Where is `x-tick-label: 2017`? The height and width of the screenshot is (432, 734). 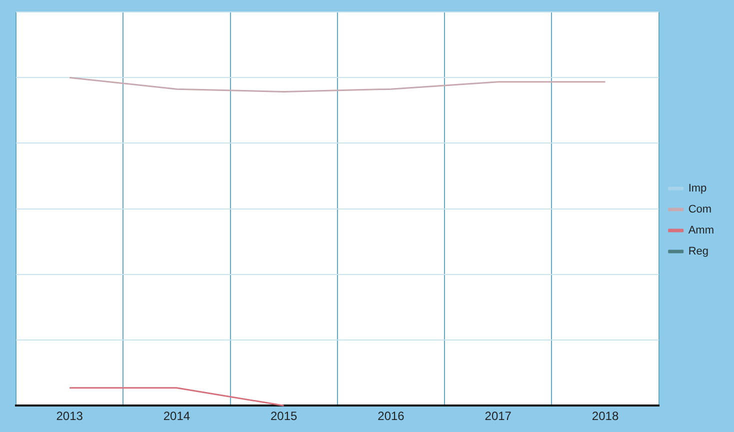 x-tick-label: 2017 is located at coordinates (498, 416).